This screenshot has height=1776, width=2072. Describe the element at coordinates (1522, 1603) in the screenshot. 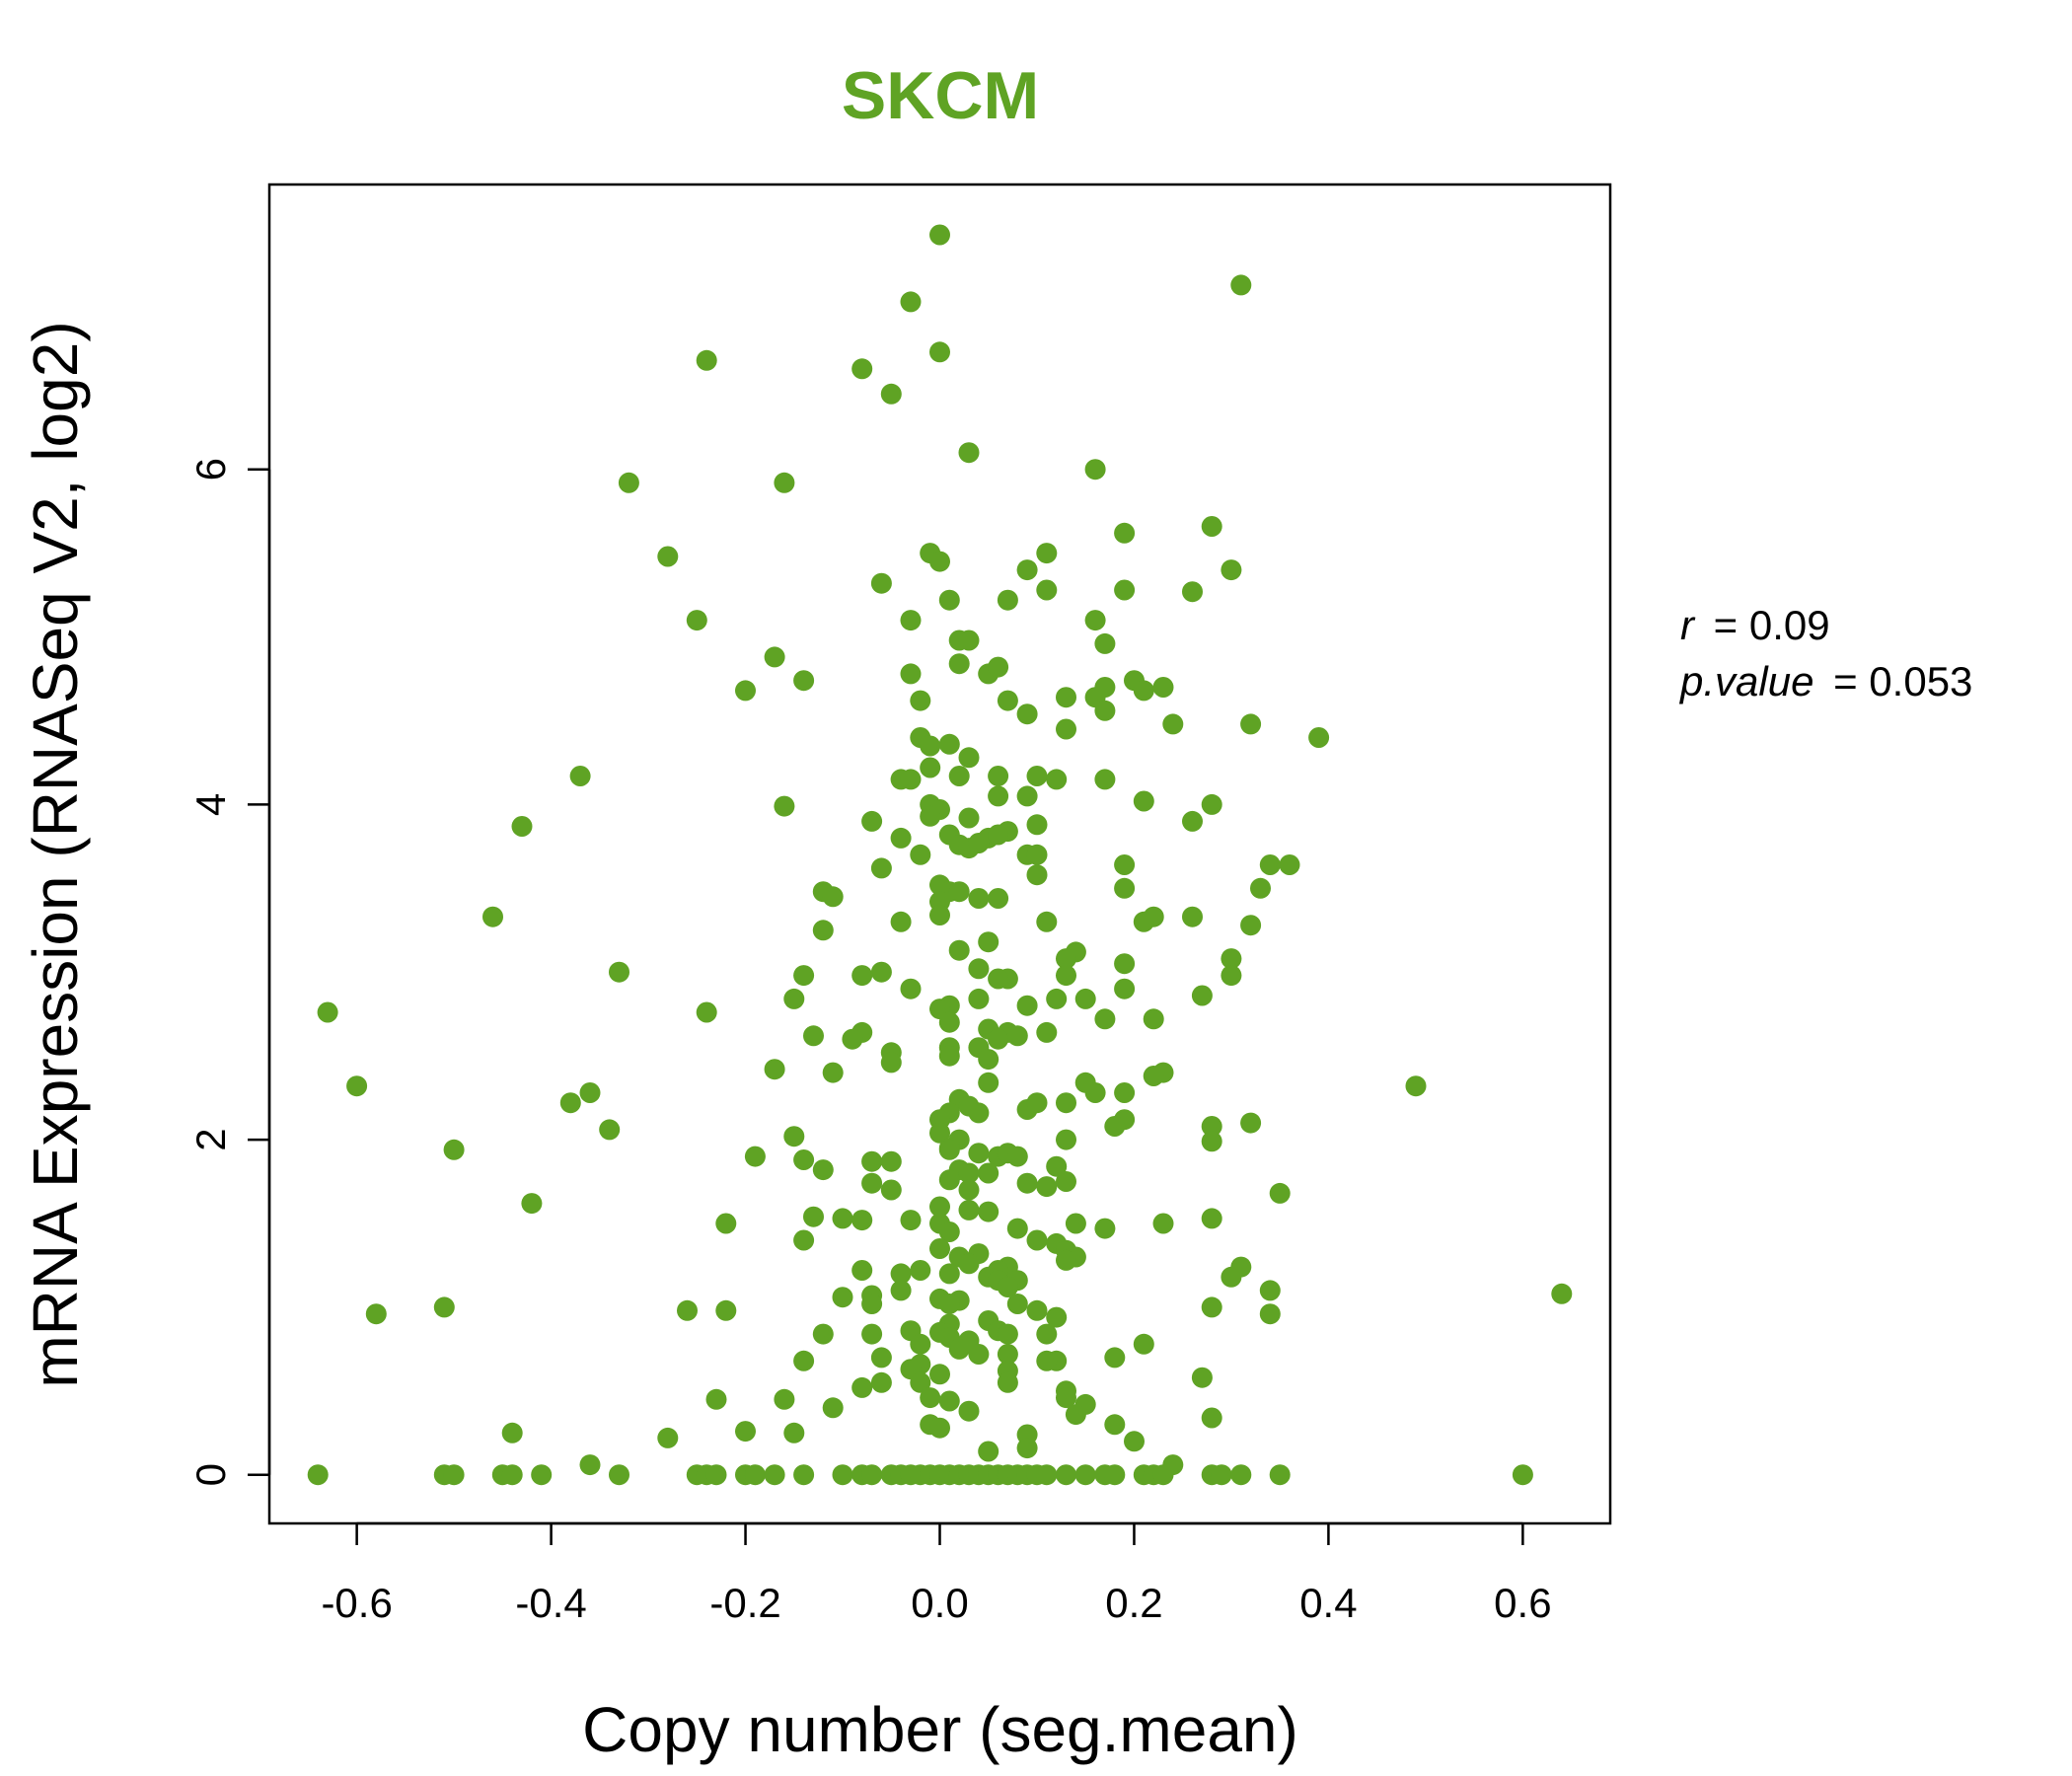

I see `x-tick-label: 0.6` at that location.